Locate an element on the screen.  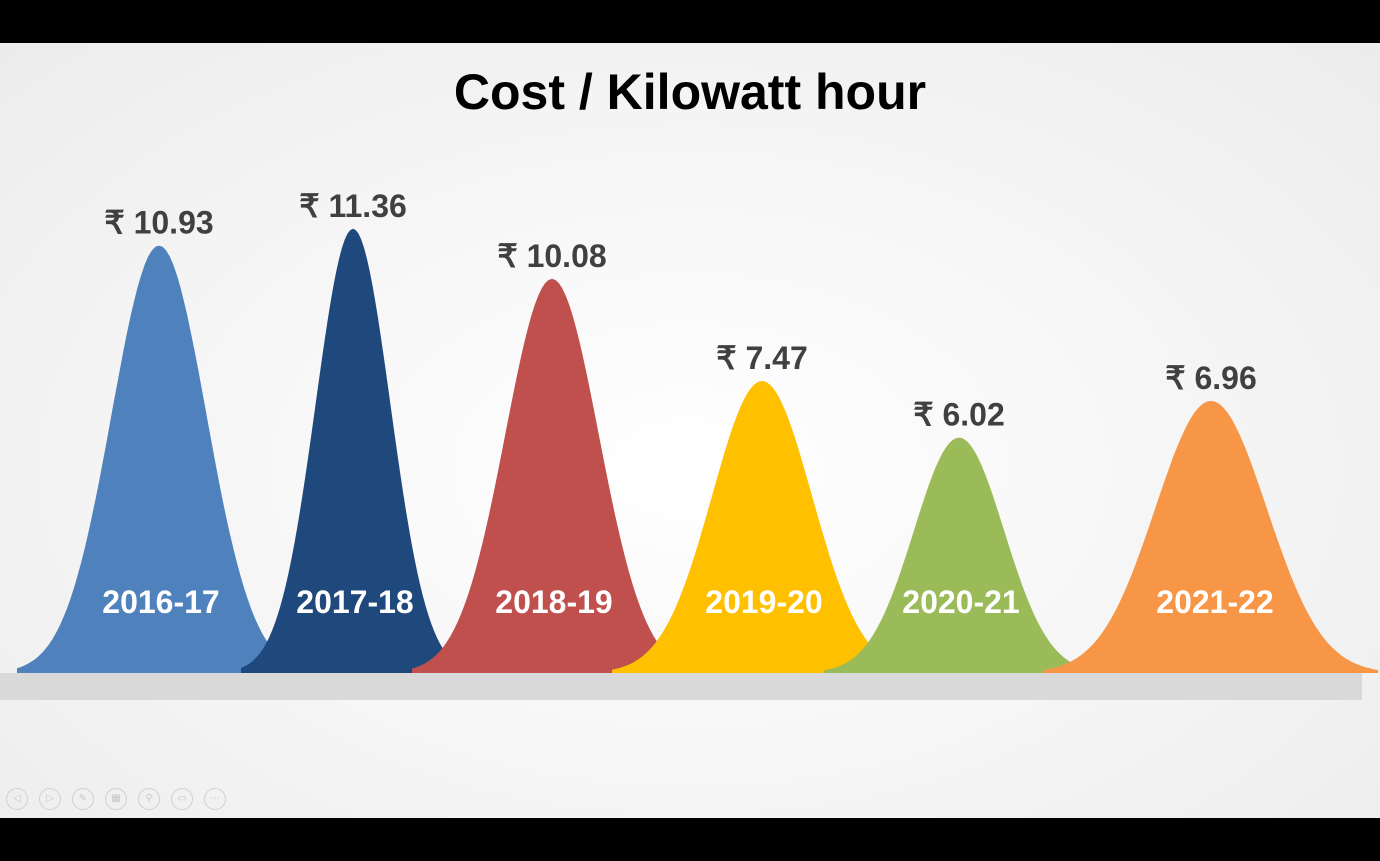
letterbox-top is located at coordinates (690, 21).